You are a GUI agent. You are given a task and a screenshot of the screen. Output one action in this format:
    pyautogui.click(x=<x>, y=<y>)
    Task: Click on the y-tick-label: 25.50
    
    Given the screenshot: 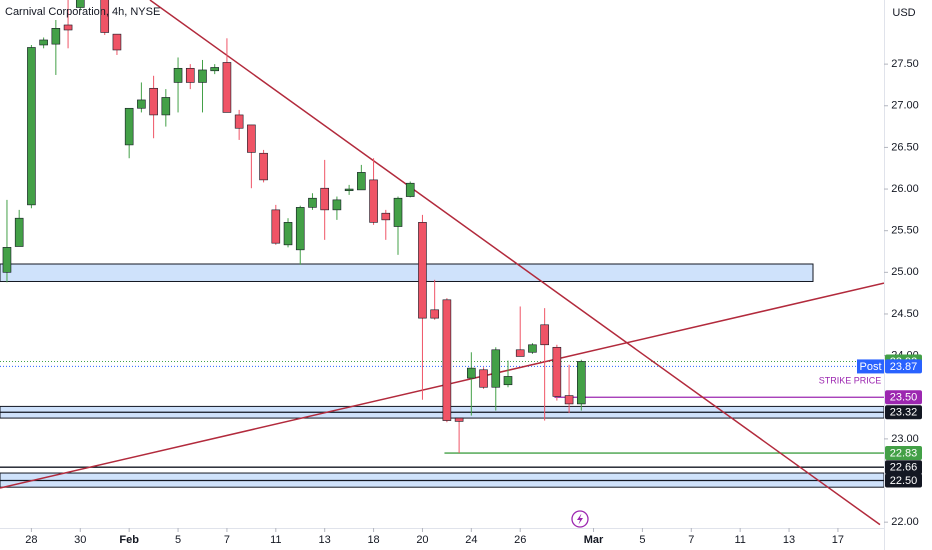 What is the action you would take?
    pyautogui.click(x=905, y=231)
    